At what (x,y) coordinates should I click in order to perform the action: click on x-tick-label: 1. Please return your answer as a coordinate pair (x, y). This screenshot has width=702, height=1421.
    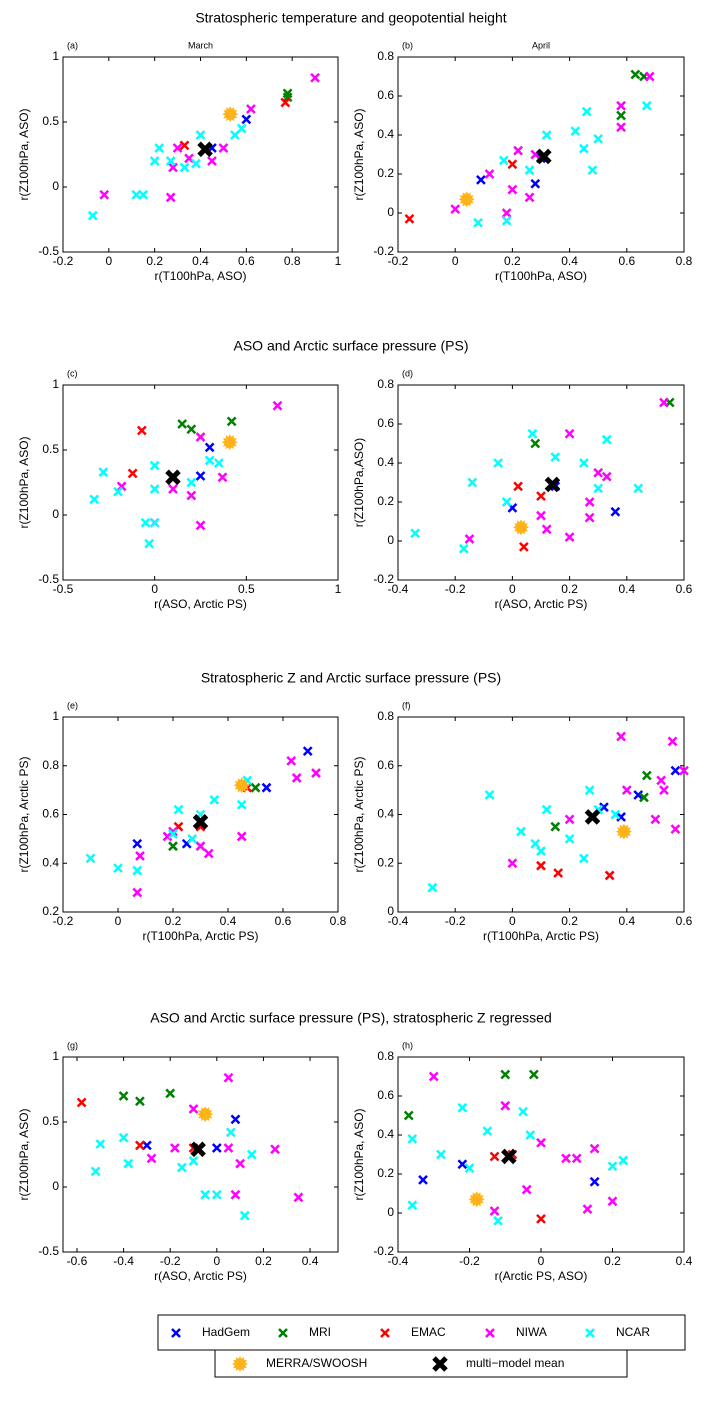
    Looking at the image, I should click on (338, 589).